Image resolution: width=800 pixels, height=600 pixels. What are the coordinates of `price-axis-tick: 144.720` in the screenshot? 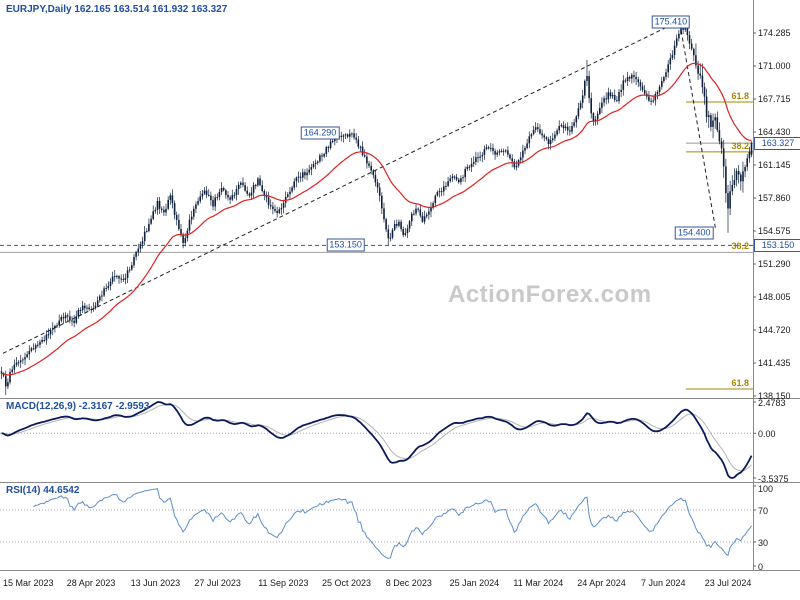 It's located at (774, 330).